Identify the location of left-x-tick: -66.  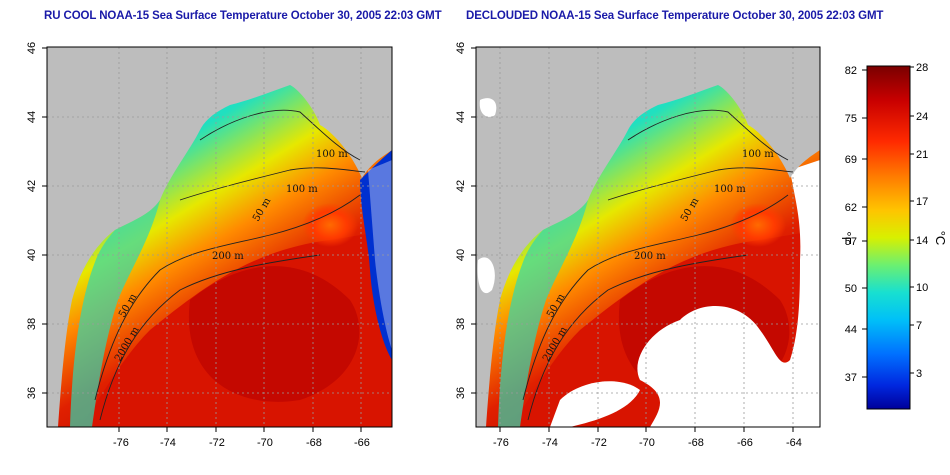
(362, 443).